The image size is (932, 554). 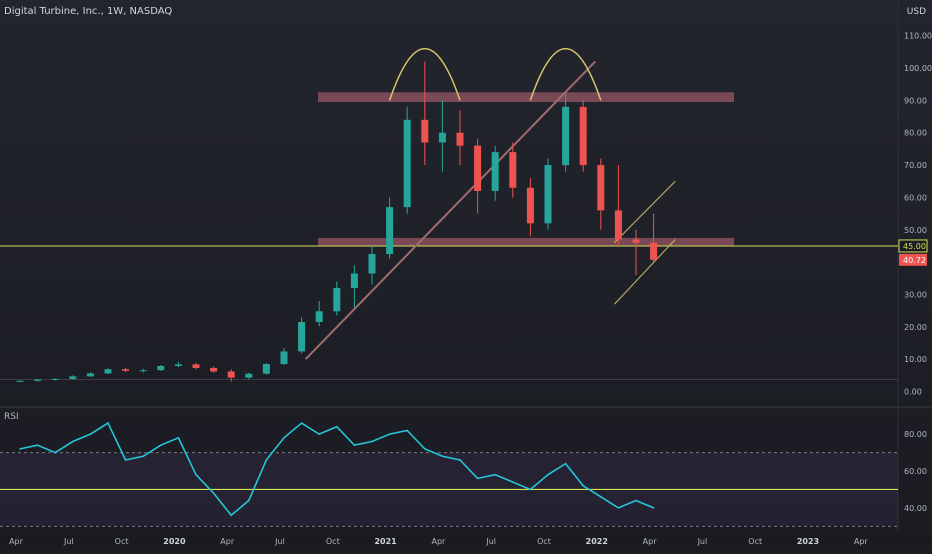 What do you see at coordinates (915, 327) in the screenshot?
I see `price-tick-label: 20.00` at bounding box center [915, 327].